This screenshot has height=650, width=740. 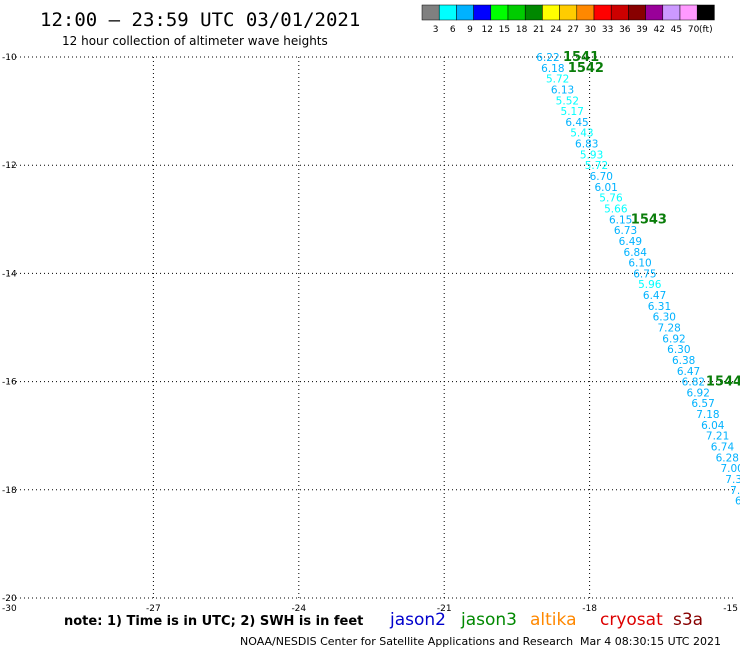 I want to click on y-tick-label: -14, so click(x=9, y=274).